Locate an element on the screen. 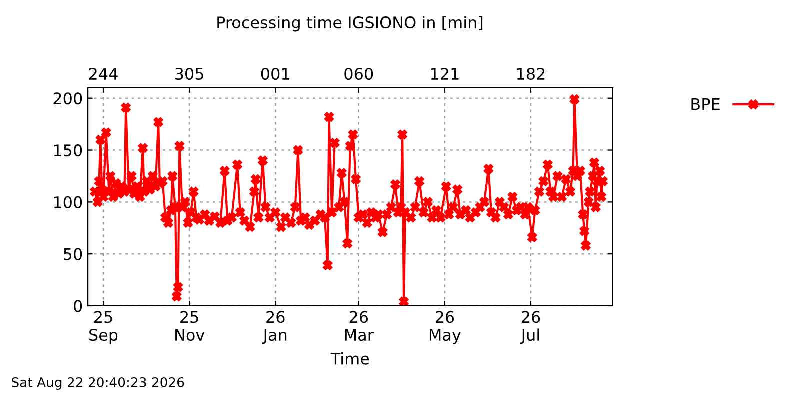 The width and height of the screenshot is (800, 400). legend-label: BPE is located at coordinates (706, 104).